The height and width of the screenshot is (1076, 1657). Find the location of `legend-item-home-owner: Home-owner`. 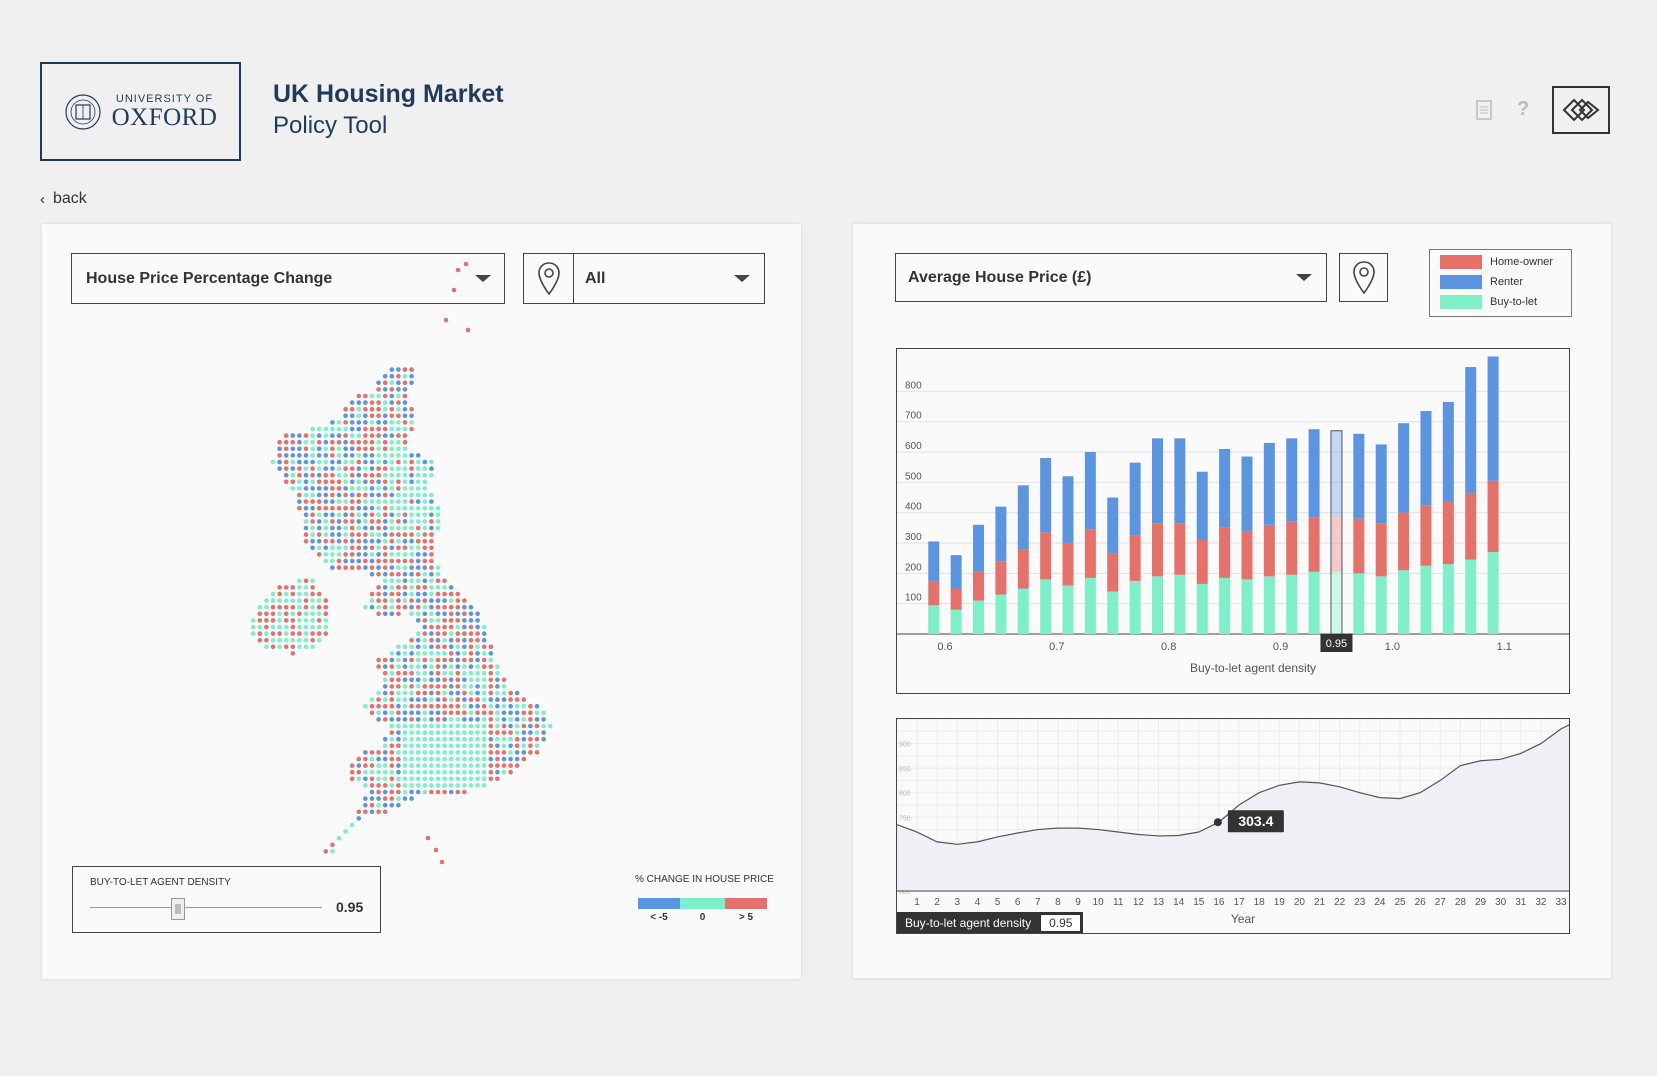

legend-item-home-owner: Home-owner is located at coordinates (1496, 262).